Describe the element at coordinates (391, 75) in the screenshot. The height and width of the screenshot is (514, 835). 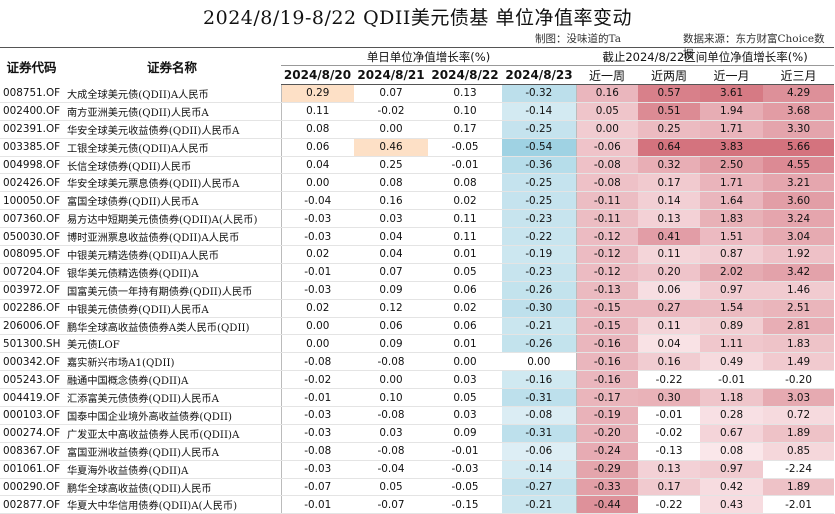
I see `column-header-daily: 2024/8/21` at that location.